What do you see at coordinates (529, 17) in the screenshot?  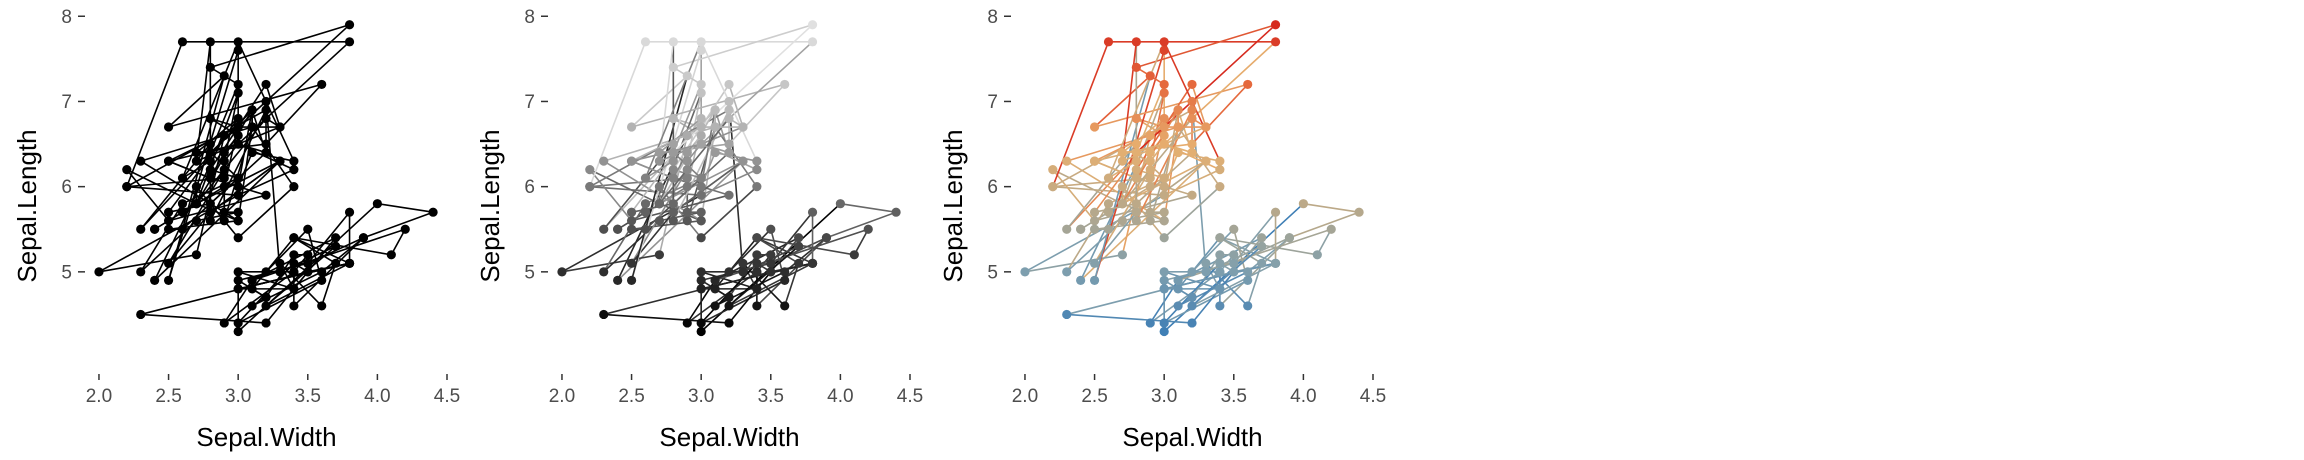 I see `y-tick-label: 8` at bounding box center [529, 17].